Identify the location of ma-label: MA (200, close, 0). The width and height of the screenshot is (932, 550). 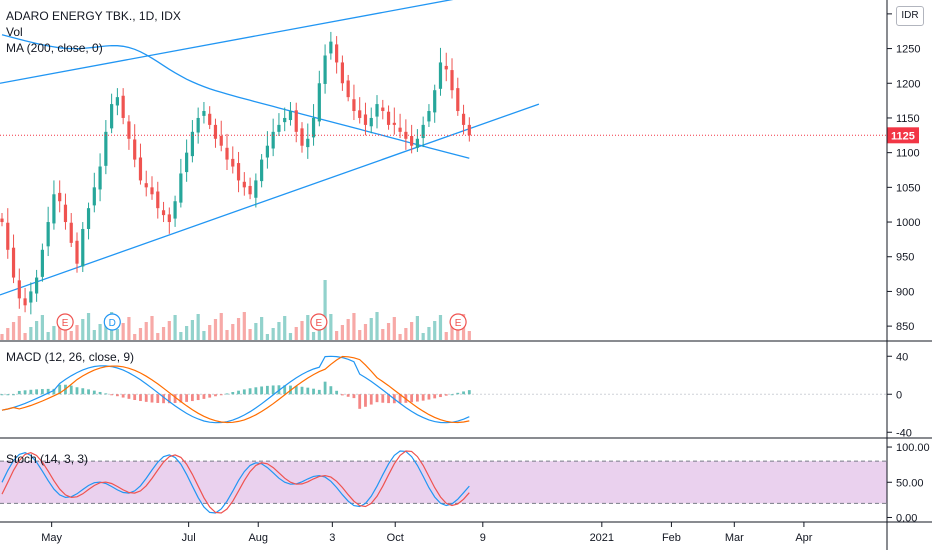
(54, 48).